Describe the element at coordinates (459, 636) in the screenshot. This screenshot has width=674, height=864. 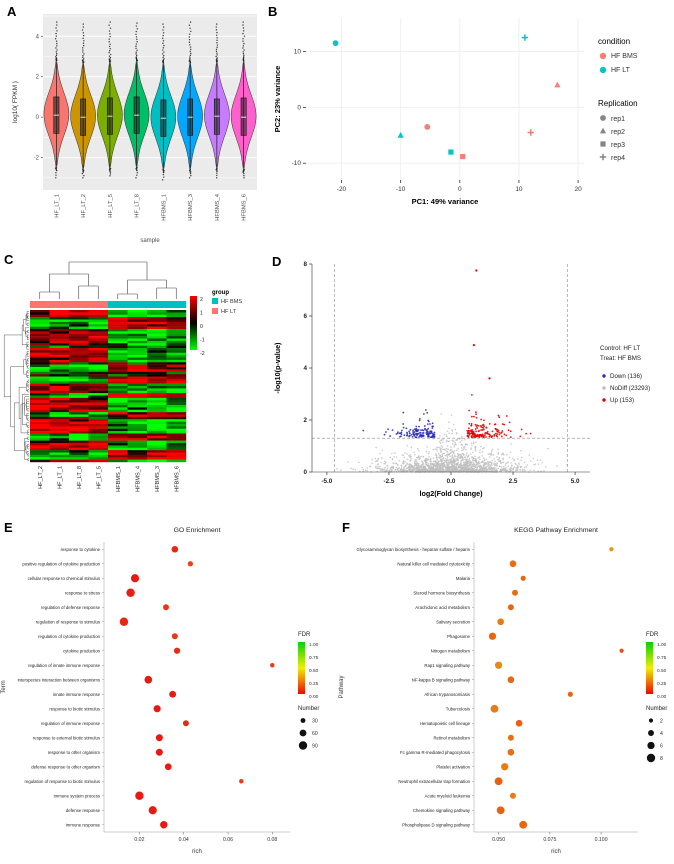
I see `svg-text: Phagosome` at that location.